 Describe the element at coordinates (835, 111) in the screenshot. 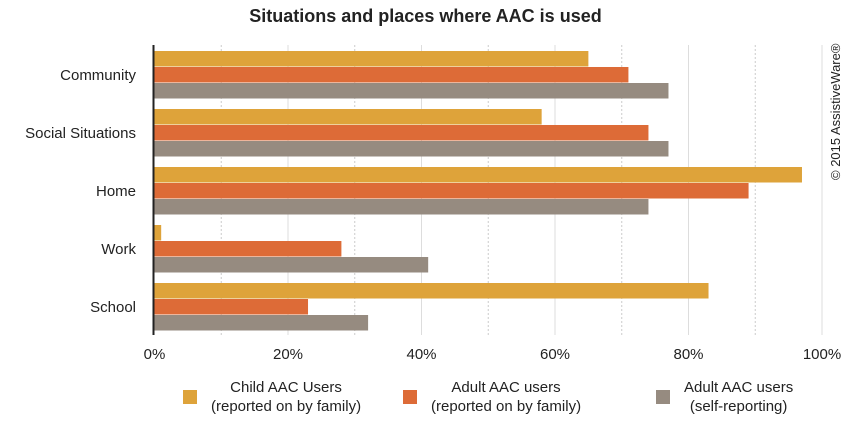

I see `copyright-notice: © 2015 AssistiveWare®` at that location.